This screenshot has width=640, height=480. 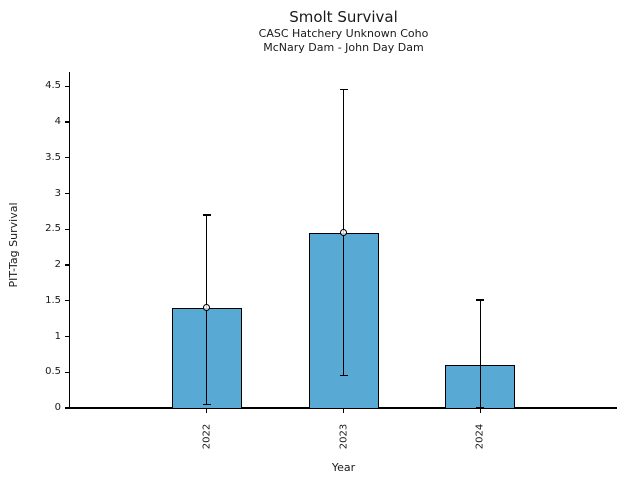 I want to click on error-bar-2024, so click(x=480, y=354).